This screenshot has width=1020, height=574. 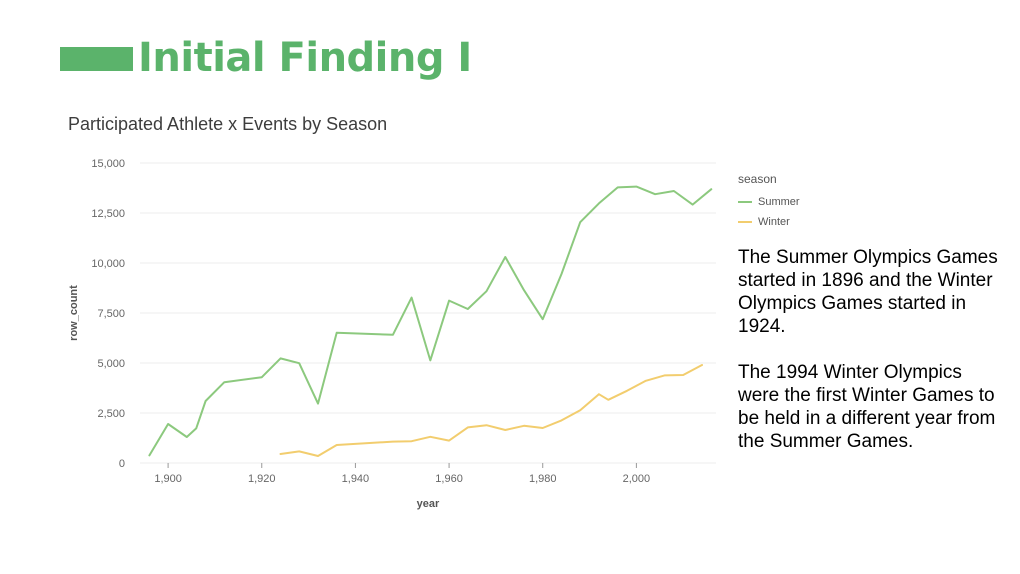 What do you see at coordinates (402, 474) in the screenshot?
I see `x-axis-ticks: 1,900 1,920 1,940 1,960 1,980 2,000` at bounding box center [402, 474].